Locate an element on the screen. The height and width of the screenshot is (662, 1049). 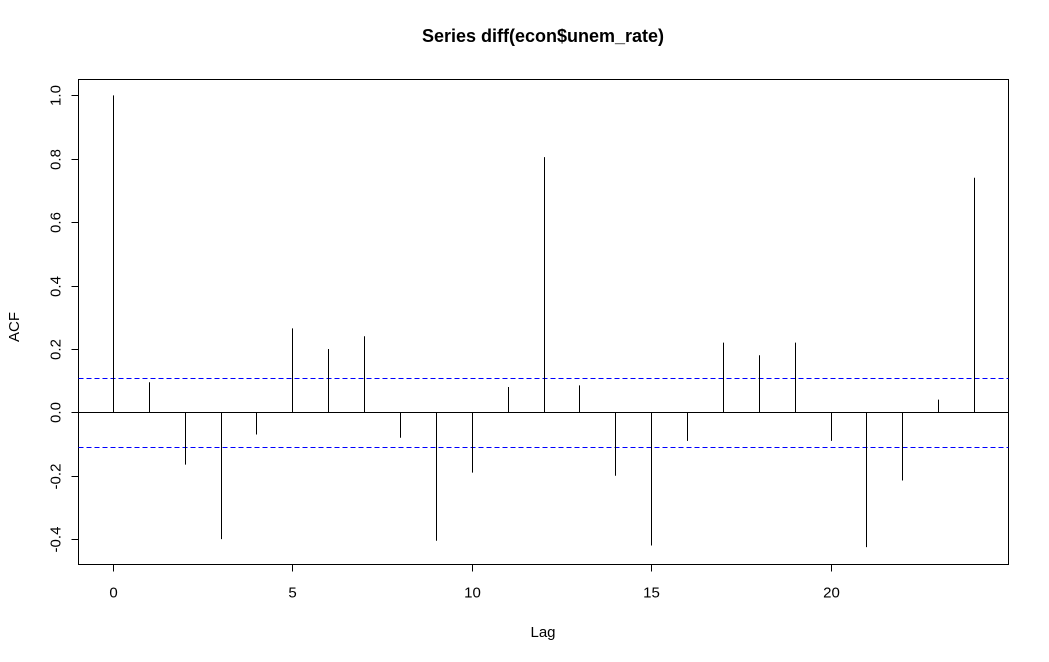
x-tick-label: 10 is located at coordinates (472, 593).